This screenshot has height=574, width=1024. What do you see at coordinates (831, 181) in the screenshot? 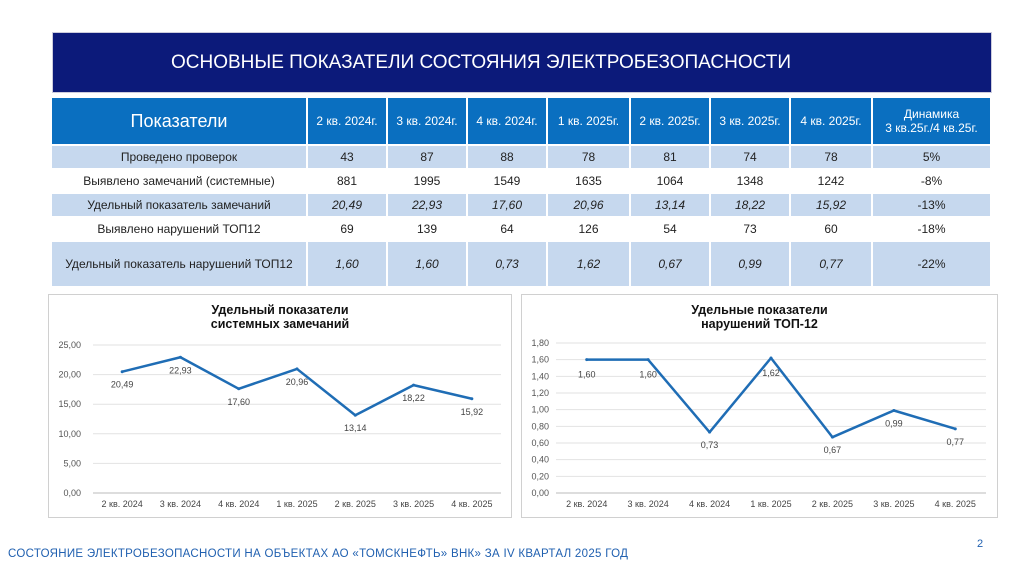
I see `cell-value: 1242` at bounding box center [831, 181].